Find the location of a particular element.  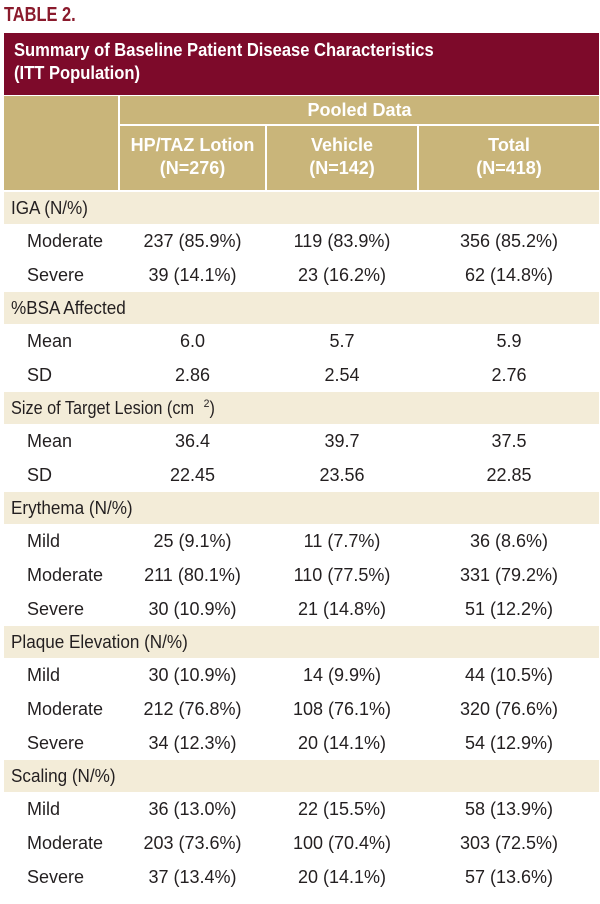

cell-total: 58 (13.9%) is located at coordinates (509, 809).